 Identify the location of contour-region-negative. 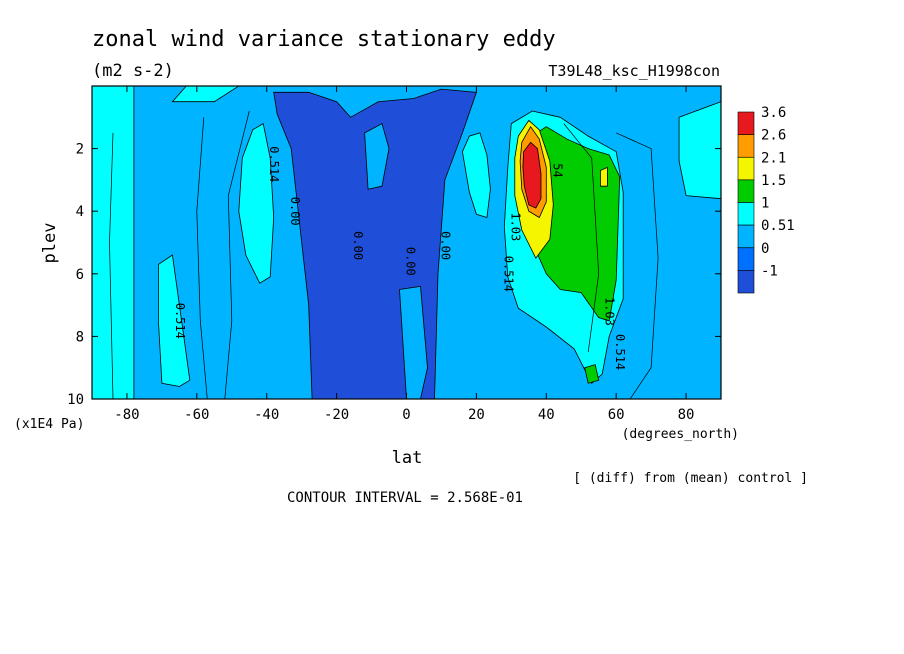
(375, 243).